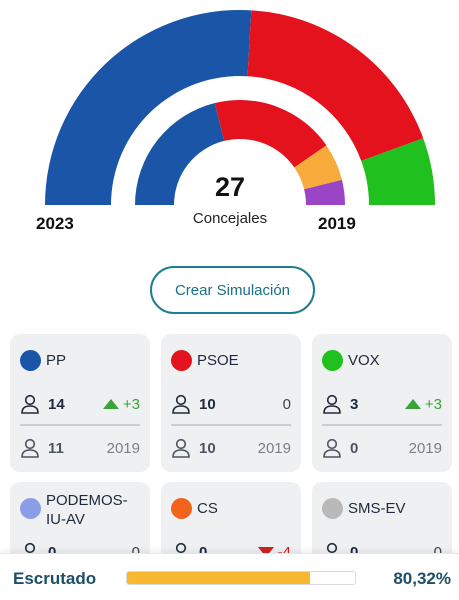 Image resolution: width=459 pixels, height=600 pixels. I want to click on scrutiny-percentage: 80,32%, so click(422, 578).